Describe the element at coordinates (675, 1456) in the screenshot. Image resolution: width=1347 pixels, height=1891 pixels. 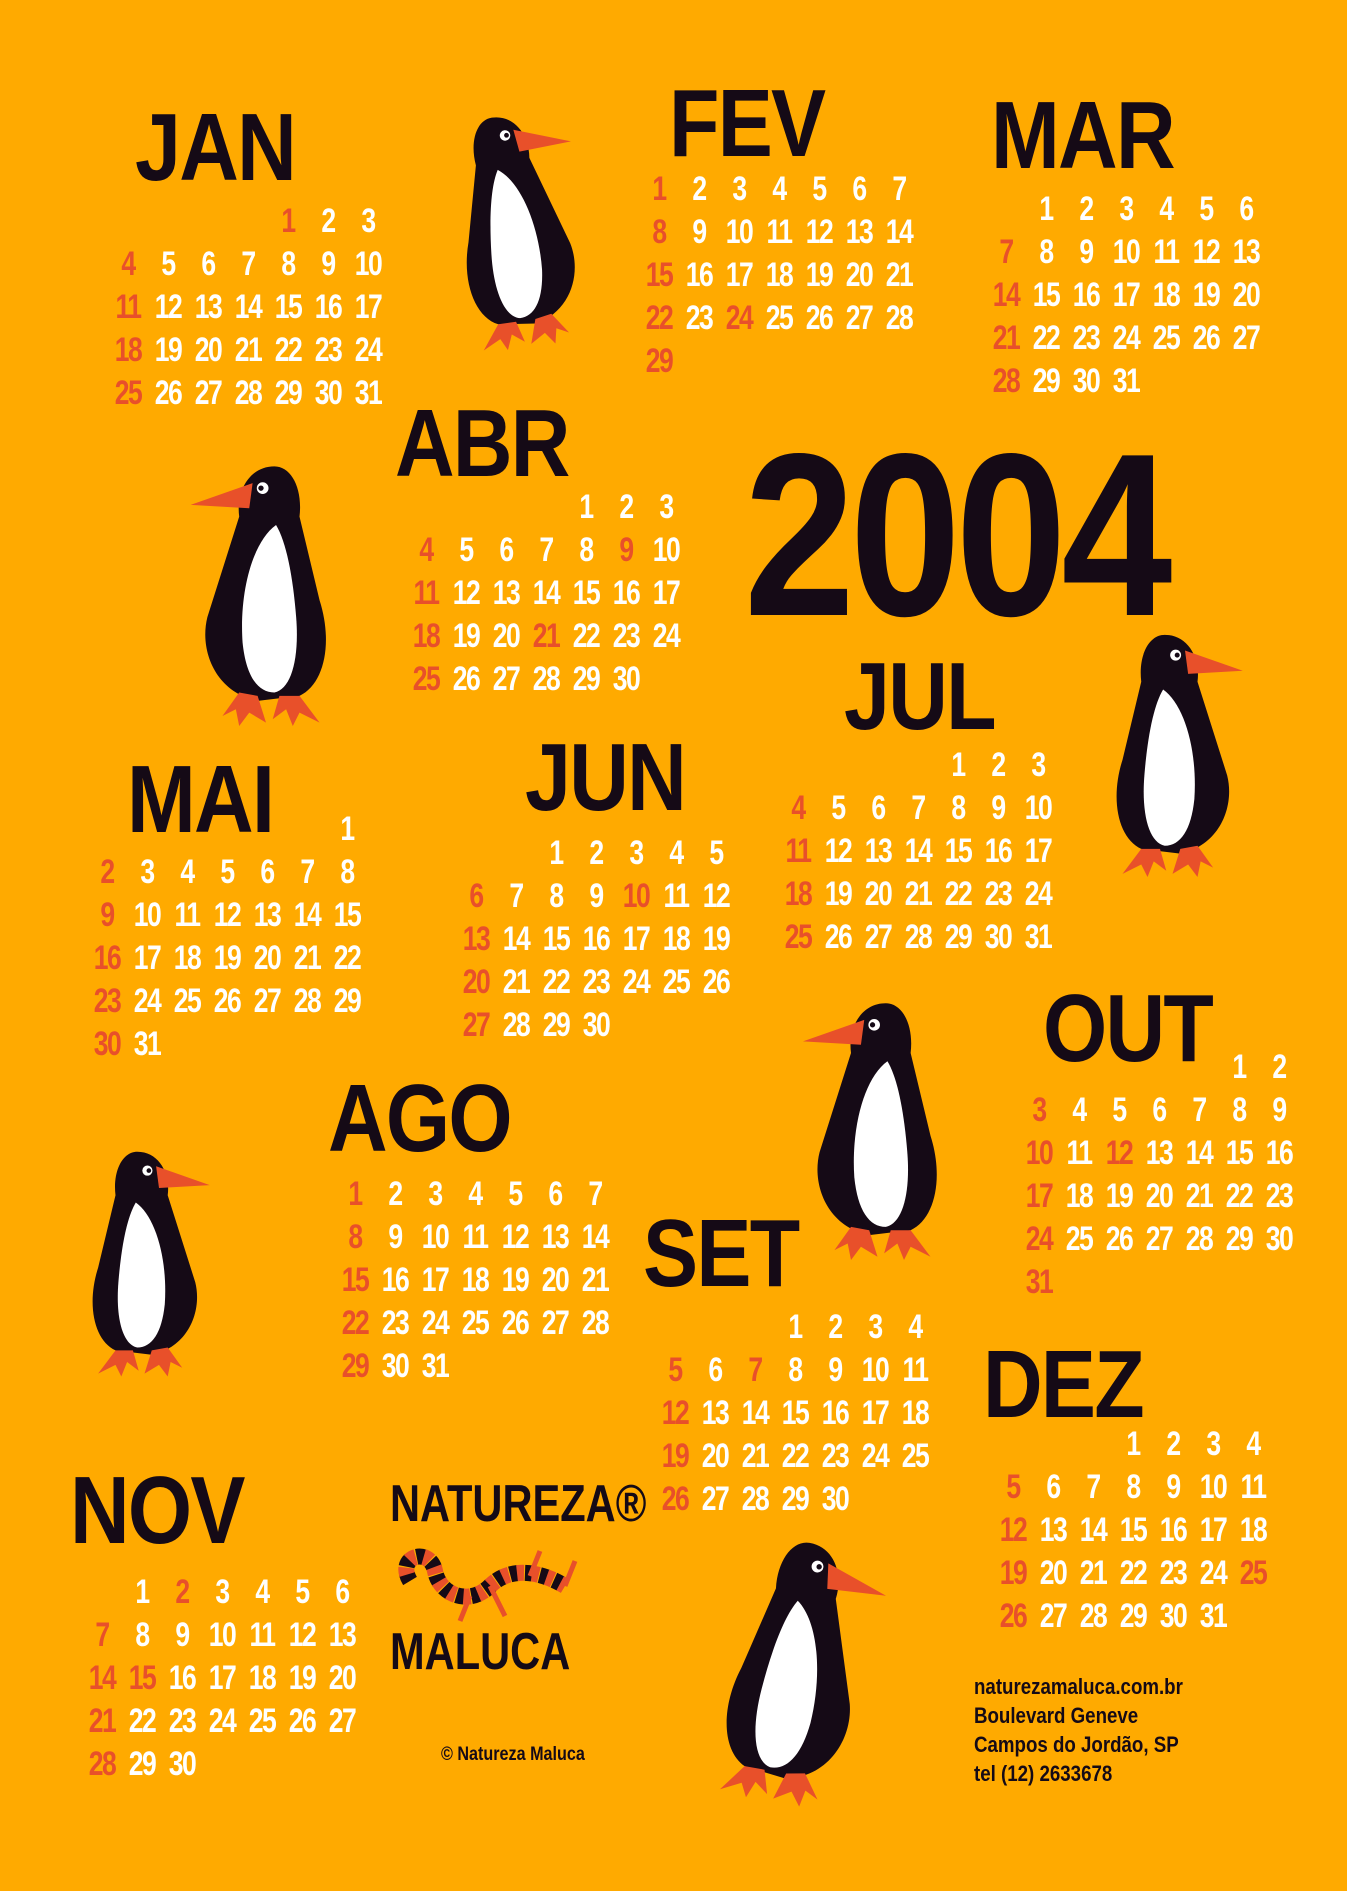
I see `sunday-day: 19` at that location.